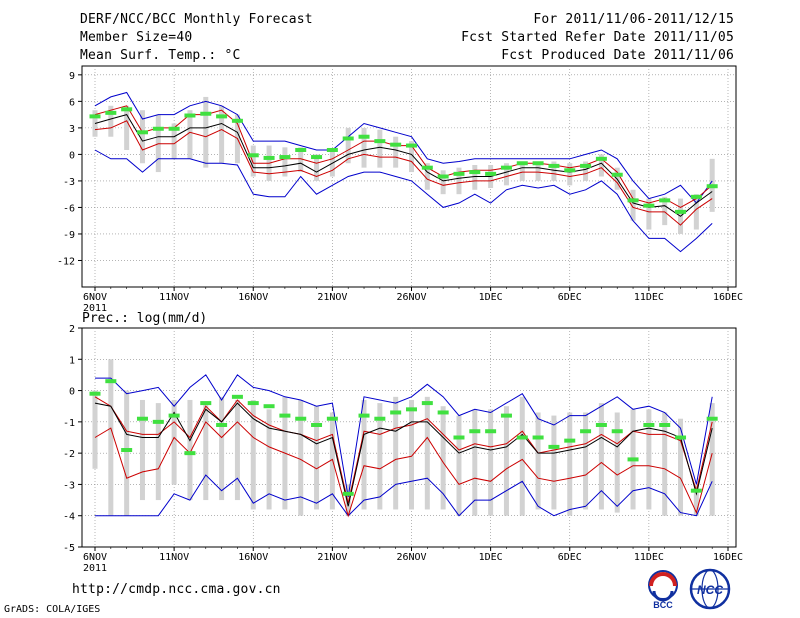  I want to click on x-tick-label: 6NOV, so click(95, 297).